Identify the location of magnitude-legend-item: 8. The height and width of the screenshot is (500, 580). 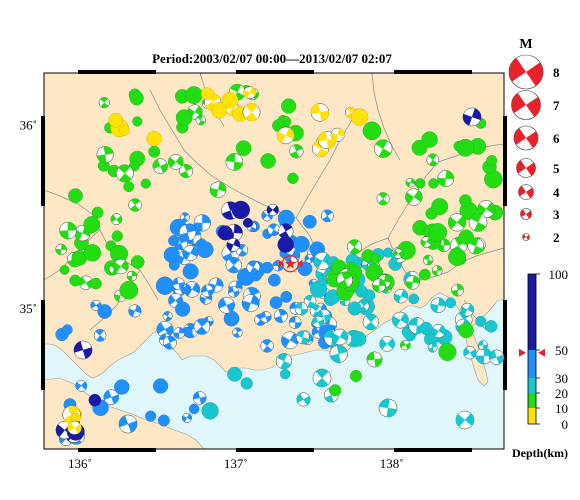
(534, 72).